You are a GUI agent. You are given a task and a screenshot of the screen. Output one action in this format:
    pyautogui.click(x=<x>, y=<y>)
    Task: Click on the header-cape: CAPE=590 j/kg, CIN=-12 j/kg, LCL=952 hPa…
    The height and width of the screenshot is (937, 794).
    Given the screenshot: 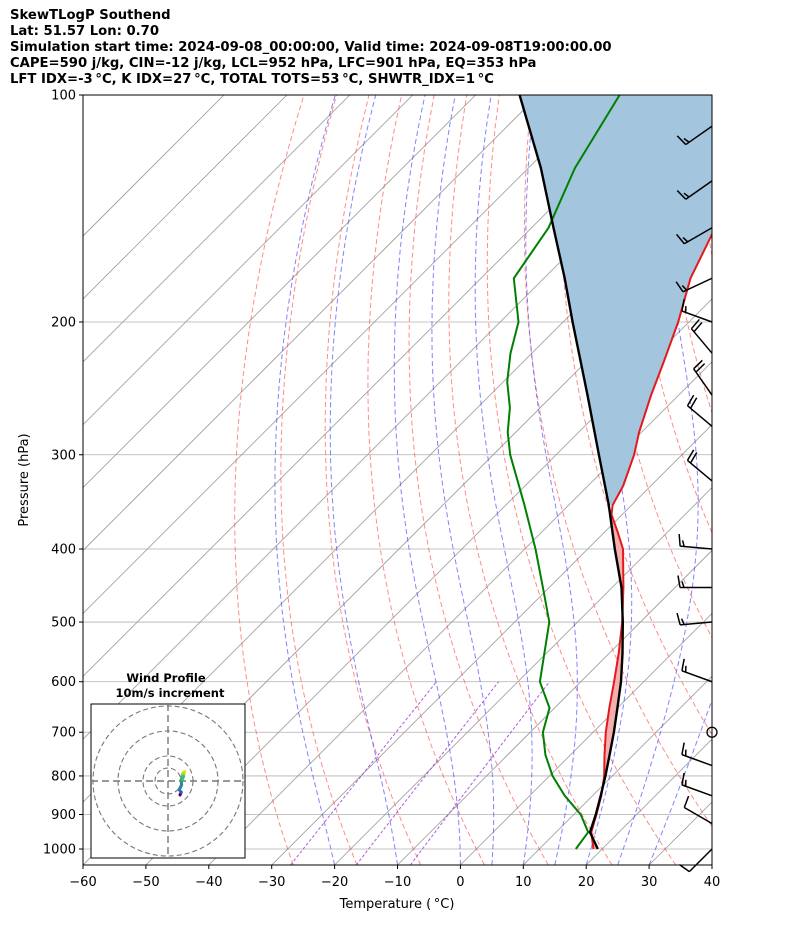 What is the action you would take?
    pyautogui.click(x=273, y=63)
    